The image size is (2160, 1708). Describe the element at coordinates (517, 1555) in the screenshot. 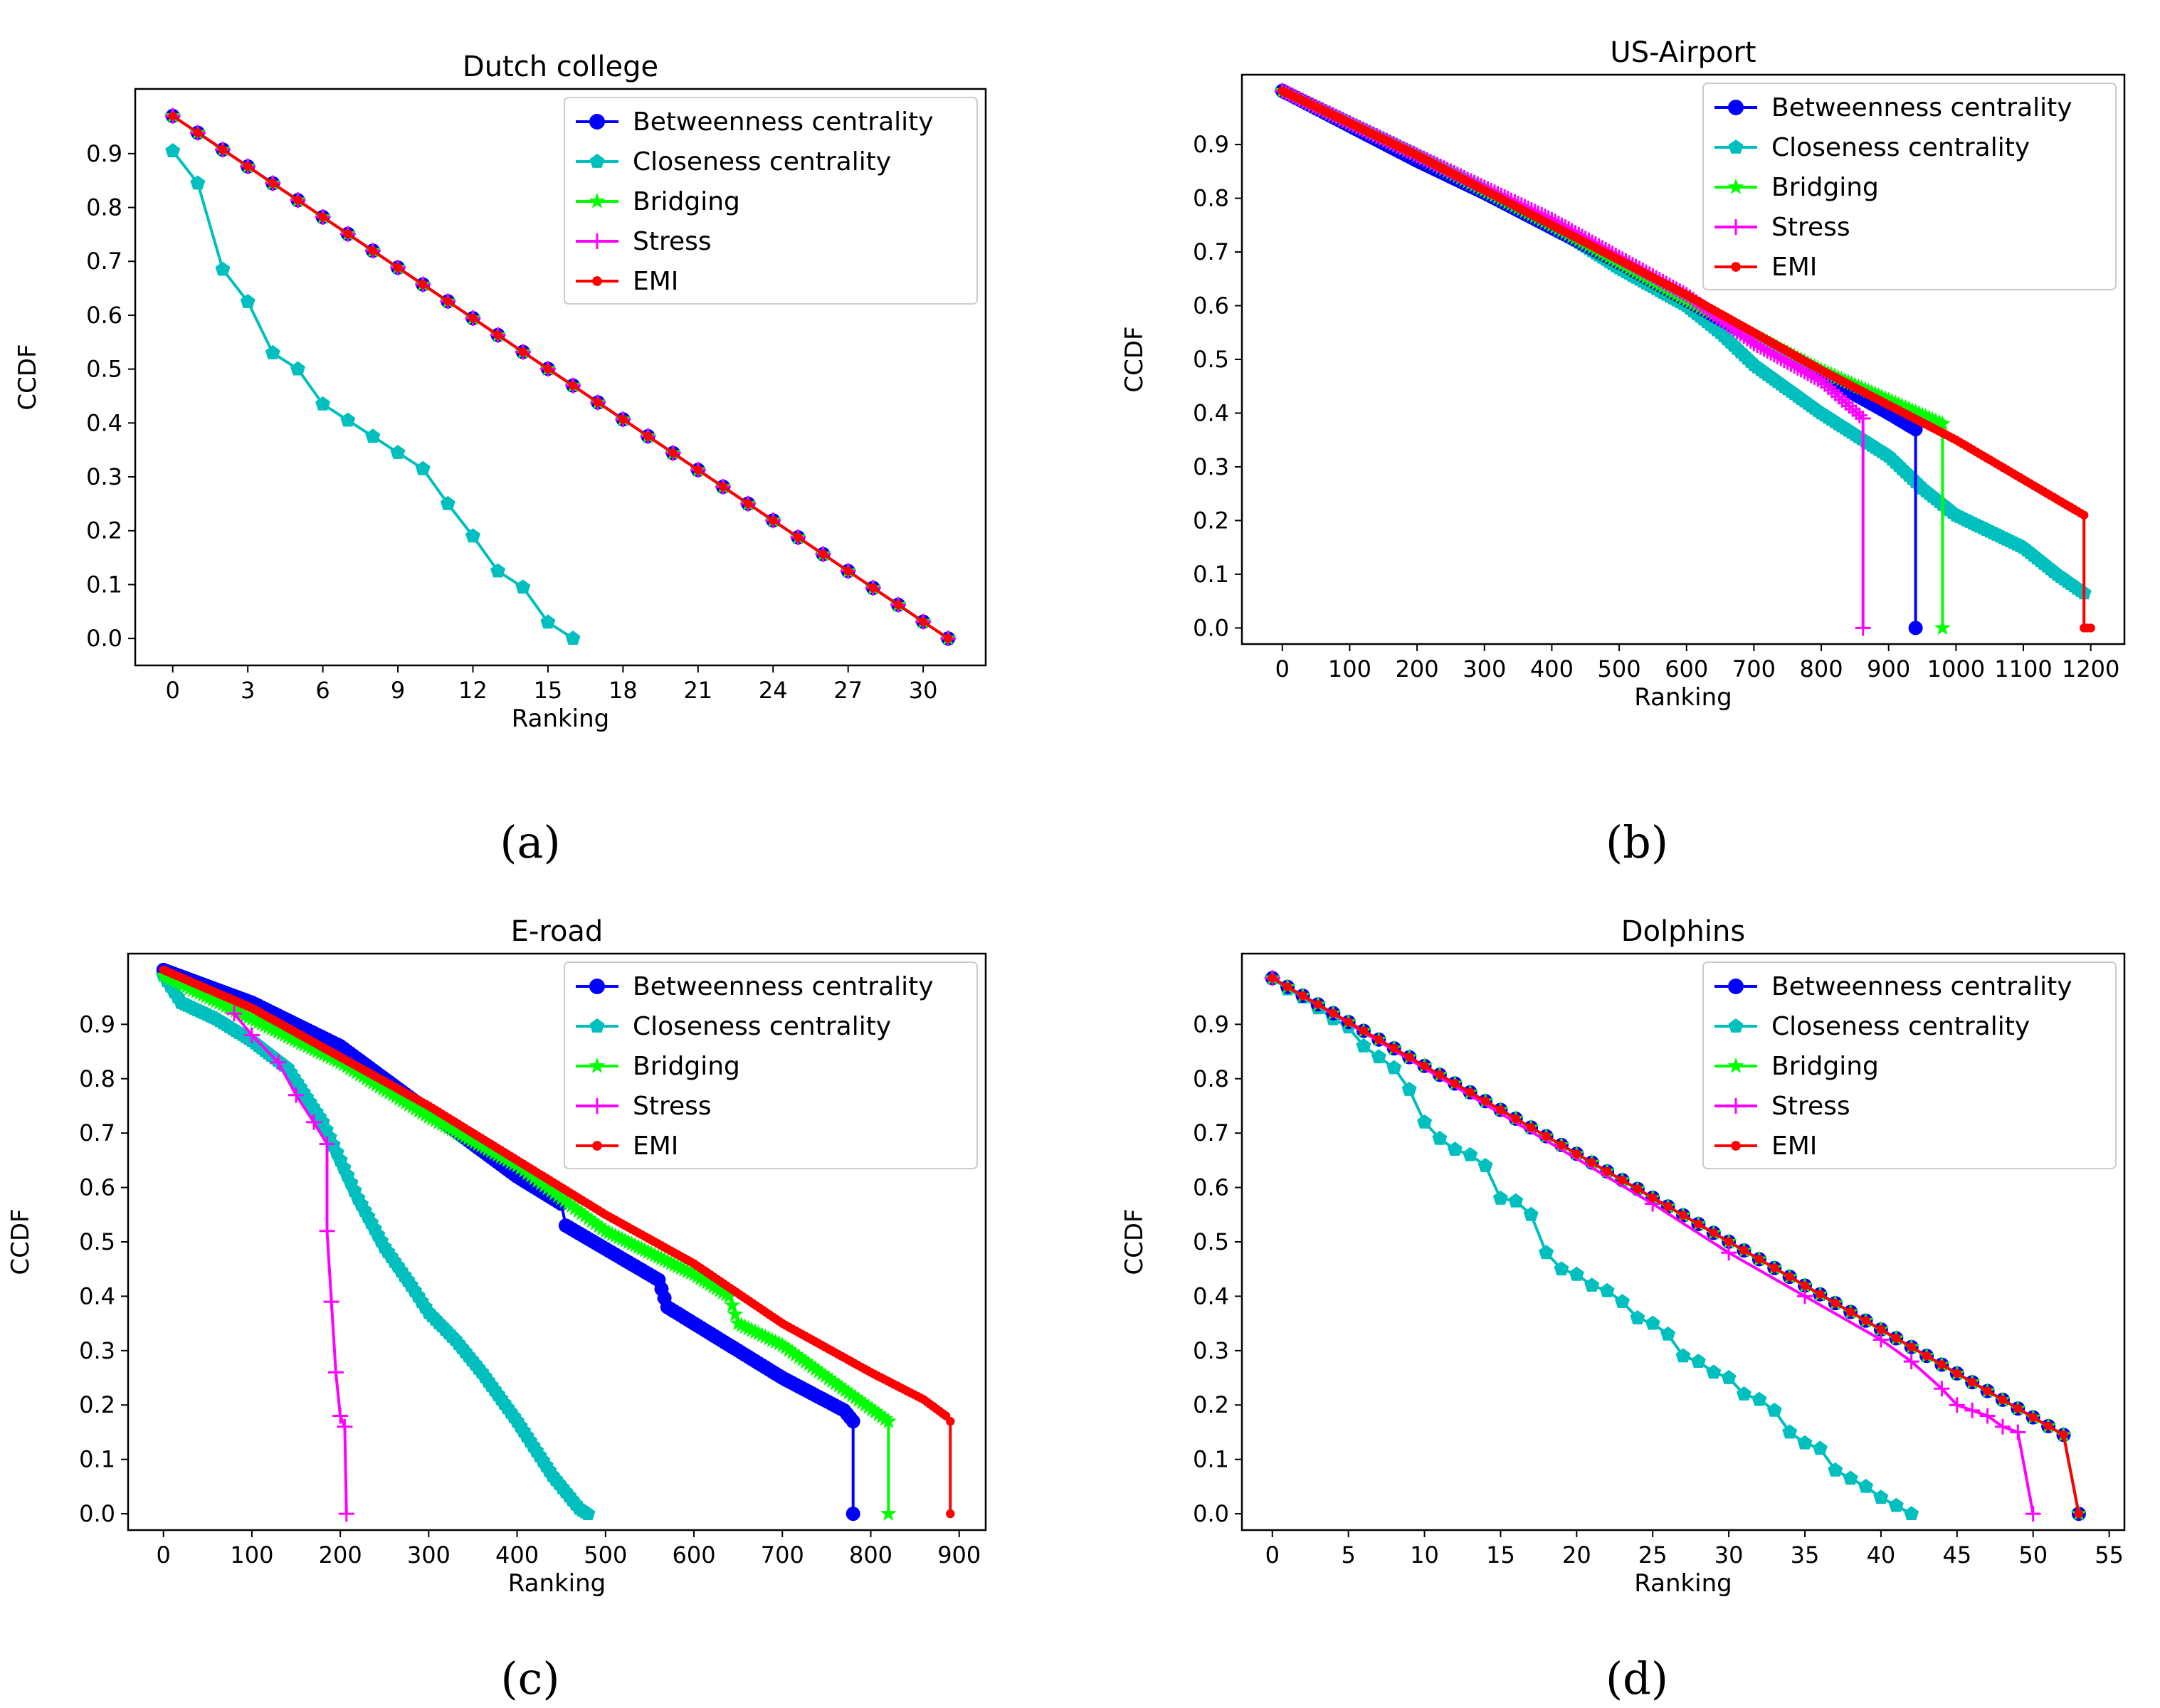

I see `x-tick-label: 400` at that location.